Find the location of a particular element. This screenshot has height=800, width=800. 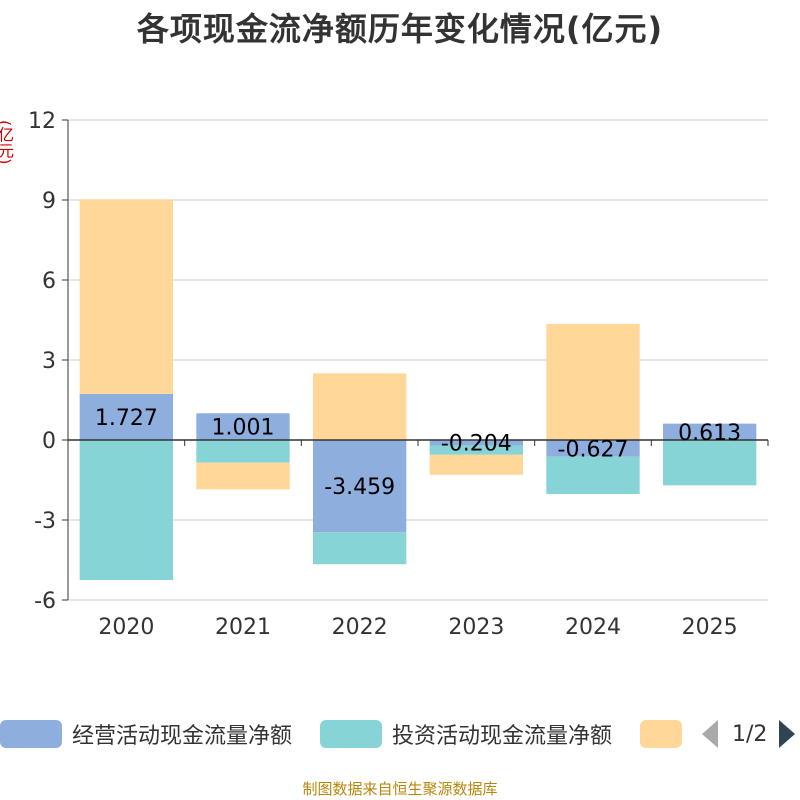

bar-operating-2024 is located at coordinates (593, 448).